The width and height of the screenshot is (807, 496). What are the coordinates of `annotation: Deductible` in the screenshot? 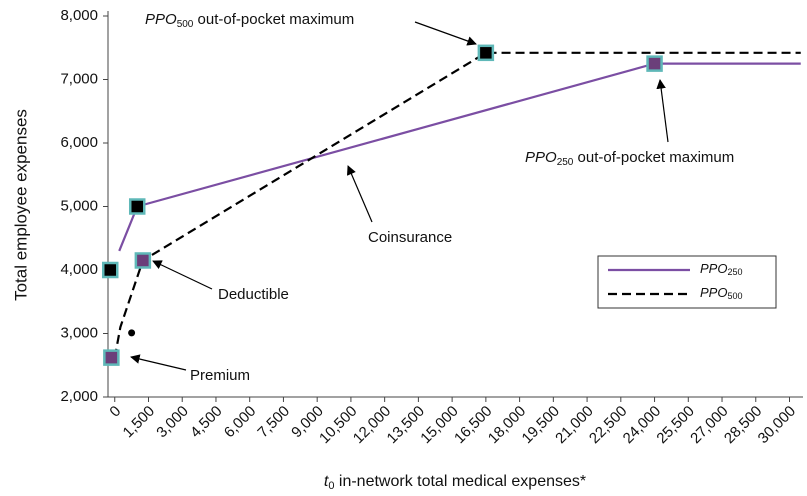 It's located at (253, 294).